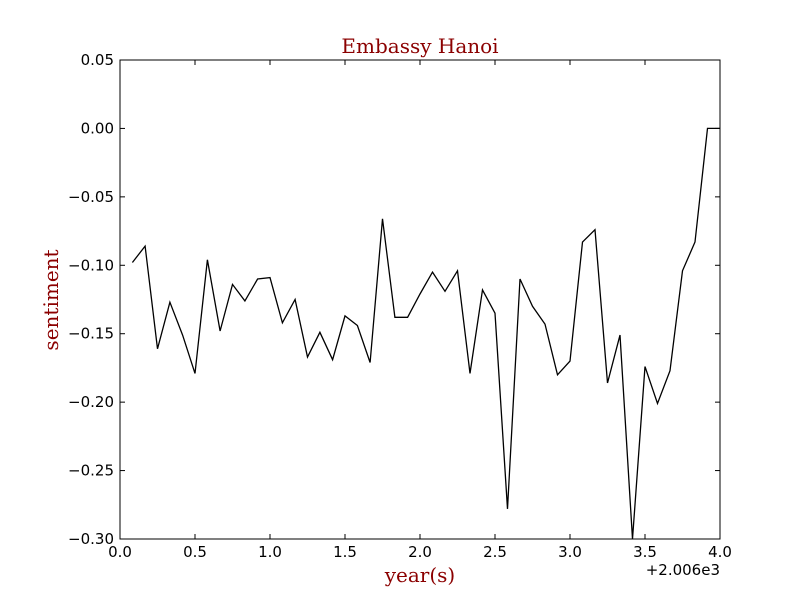 The width and height of the screenshot is (800, 604). I want to click on x-axis-label: year(s), so click(420, 575).